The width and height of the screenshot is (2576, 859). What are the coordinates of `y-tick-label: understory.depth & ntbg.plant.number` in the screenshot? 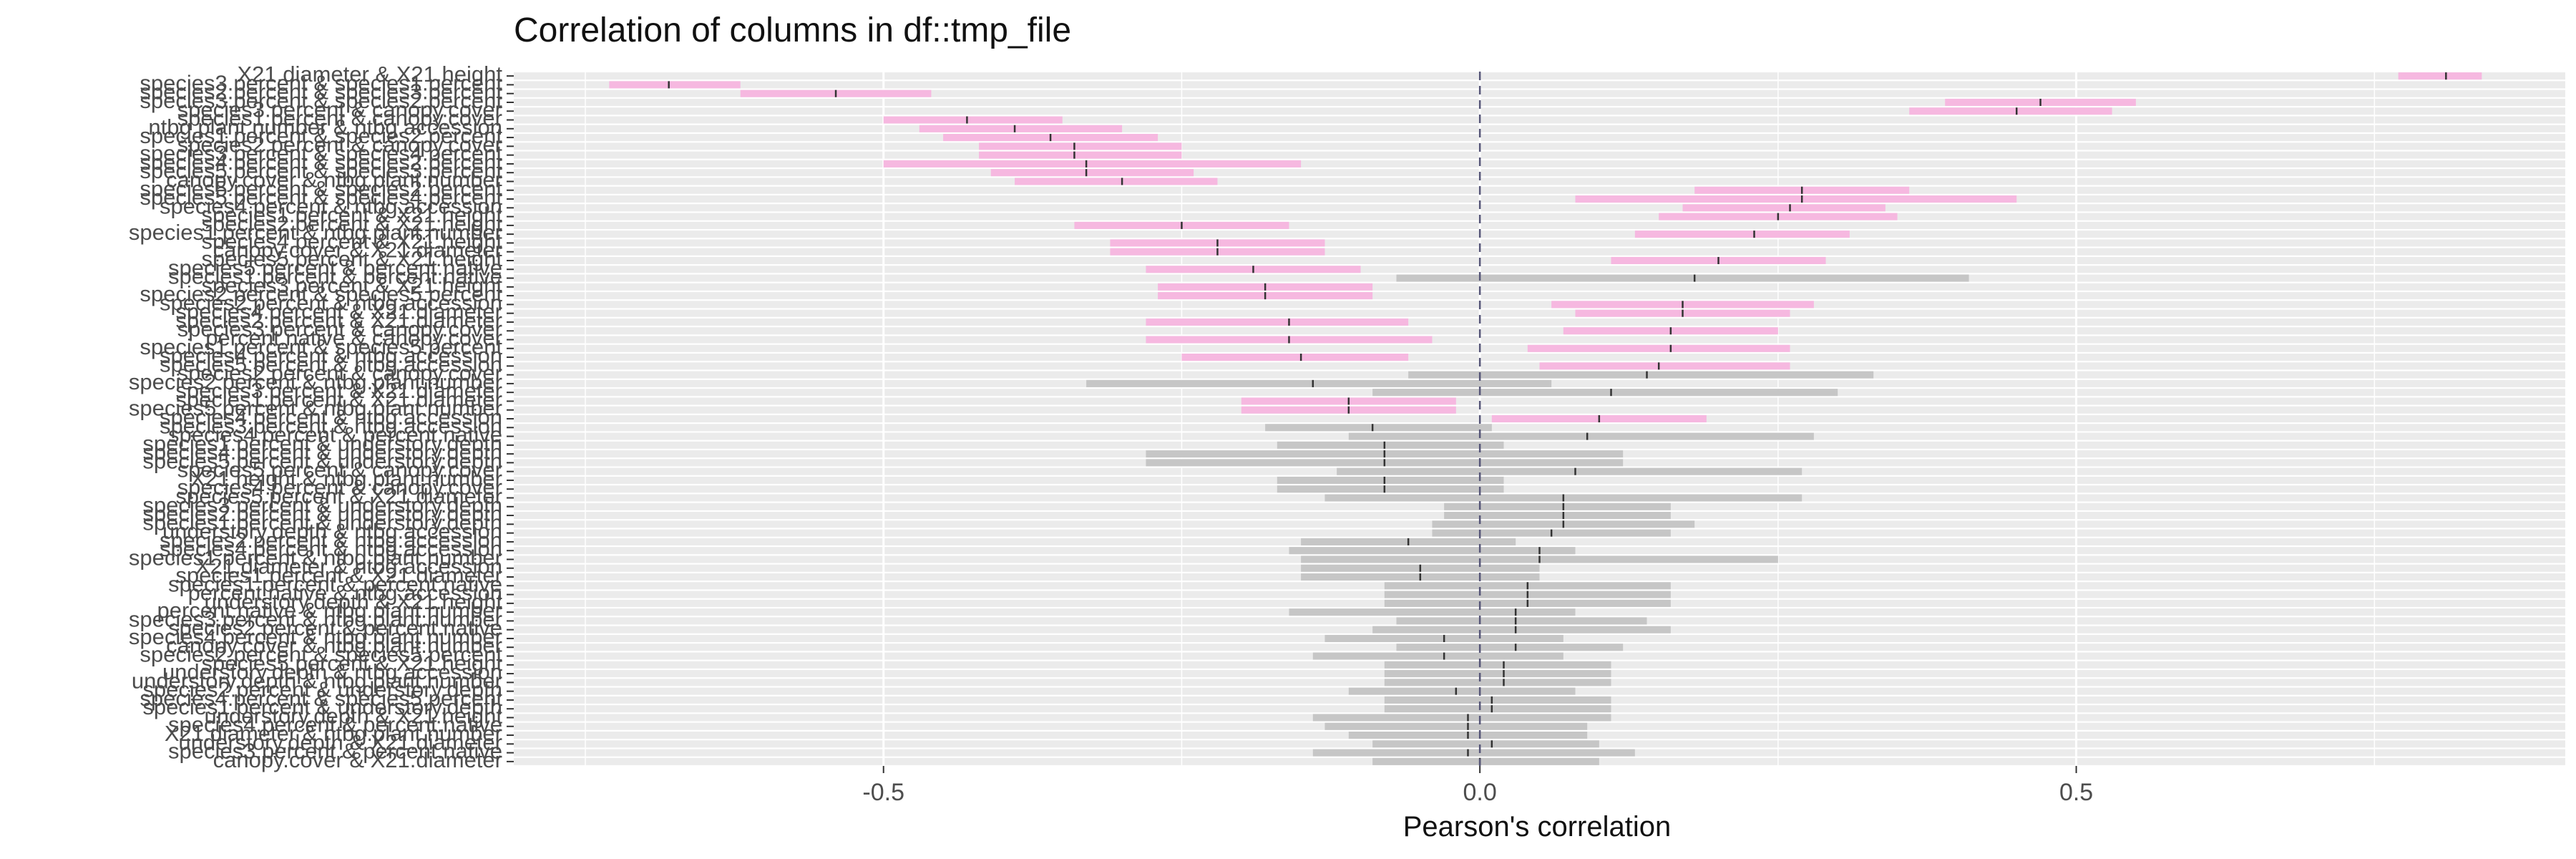 It's located at (317, 680).